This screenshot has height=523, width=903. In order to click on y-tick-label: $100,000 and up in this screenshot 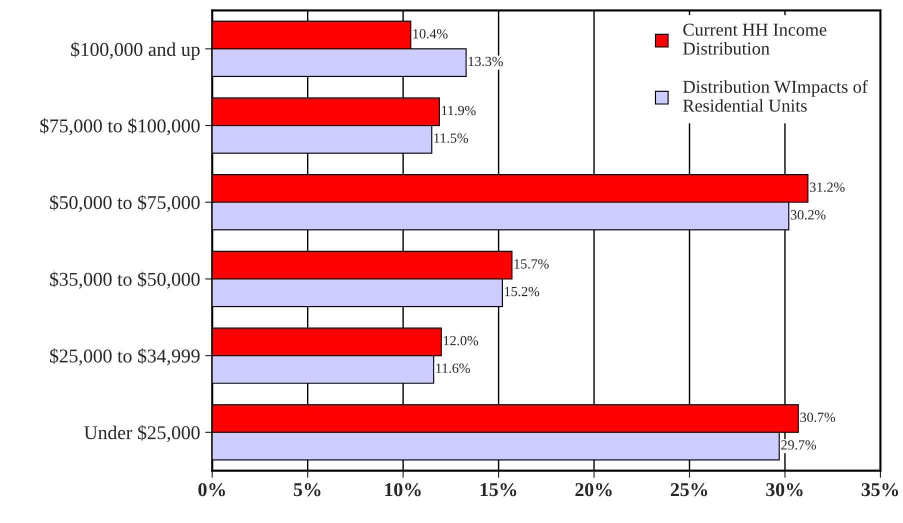, I will do `click(135, 51)`.